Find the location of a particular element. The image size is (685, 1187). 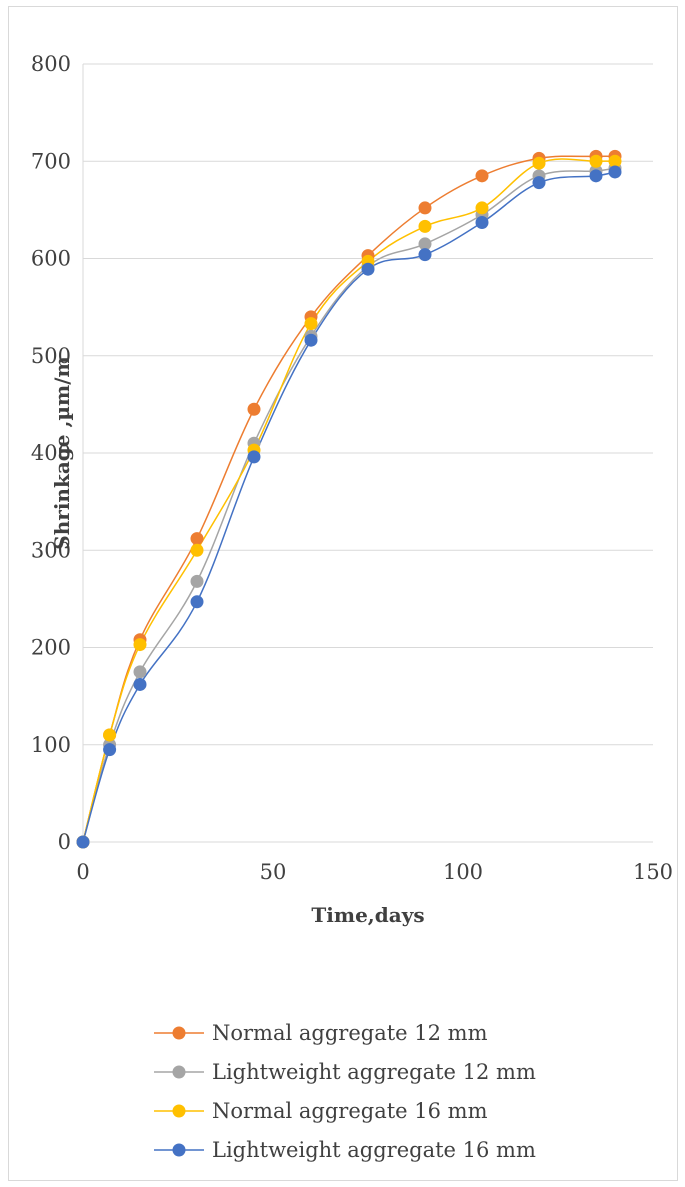

legend-item: Normal aggregate 16 mm is located at coordinates (321, 1111).